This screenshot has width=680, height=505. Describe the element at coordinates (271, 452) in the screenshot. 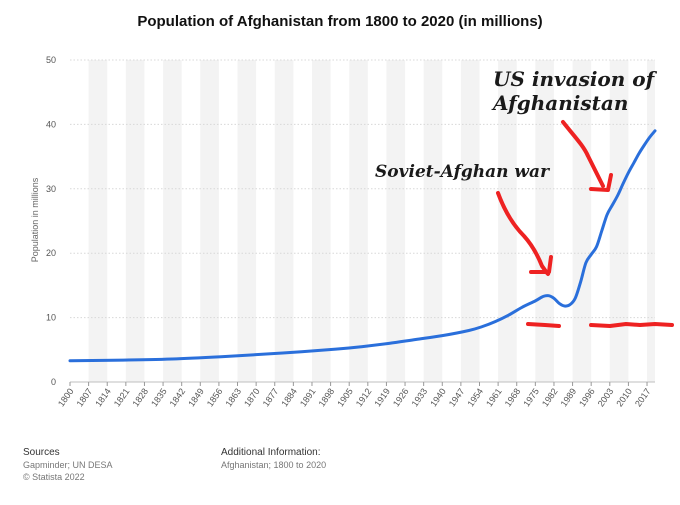

I see `additional-info-heading: Additional Information:` at that location.